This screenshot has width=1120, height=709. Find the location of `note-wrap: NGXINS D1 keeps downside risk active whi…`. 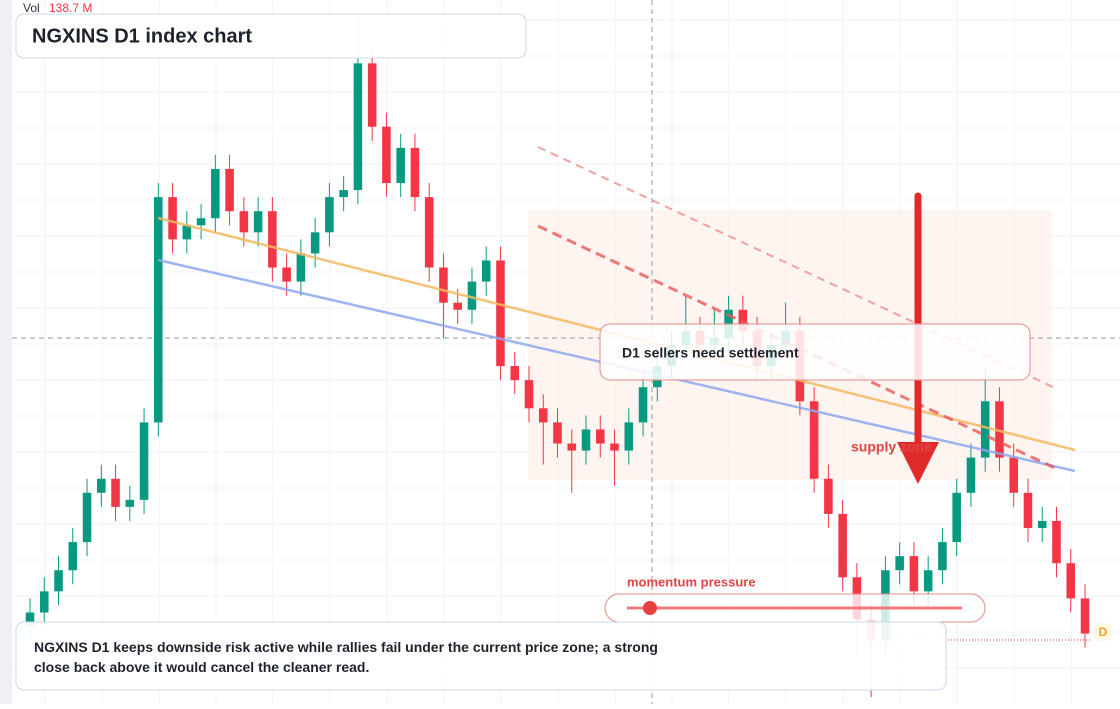

note-wrap: NGXINS D1 keeps downside risk active whi… is located at coordinates (346, 657).